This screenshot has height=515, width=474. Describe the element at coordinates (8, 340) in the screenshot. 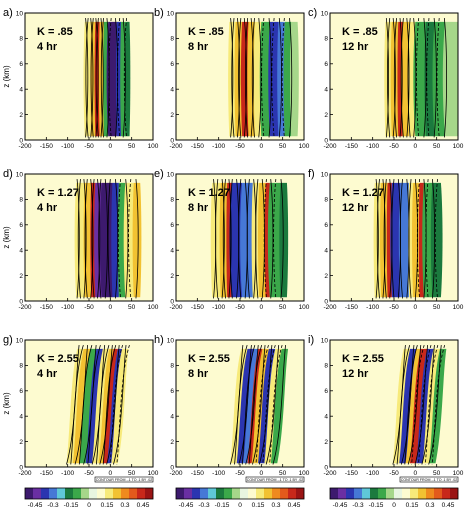

I see `panel-label: g)` at that location.